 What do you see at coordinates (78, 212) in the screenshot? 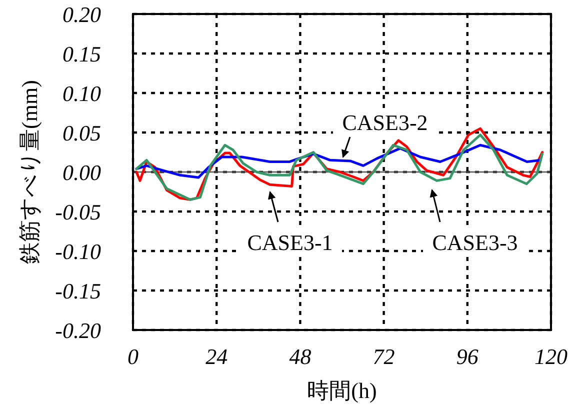
I see `y-tick-label: -0.05` at bounding box center [78, 212].